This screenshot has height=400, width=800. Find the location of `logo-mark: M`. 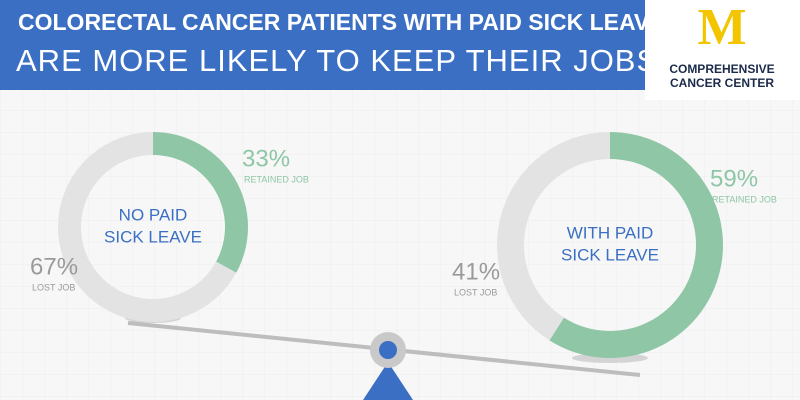

logo-mark: M is located at coordinates (721, 28).